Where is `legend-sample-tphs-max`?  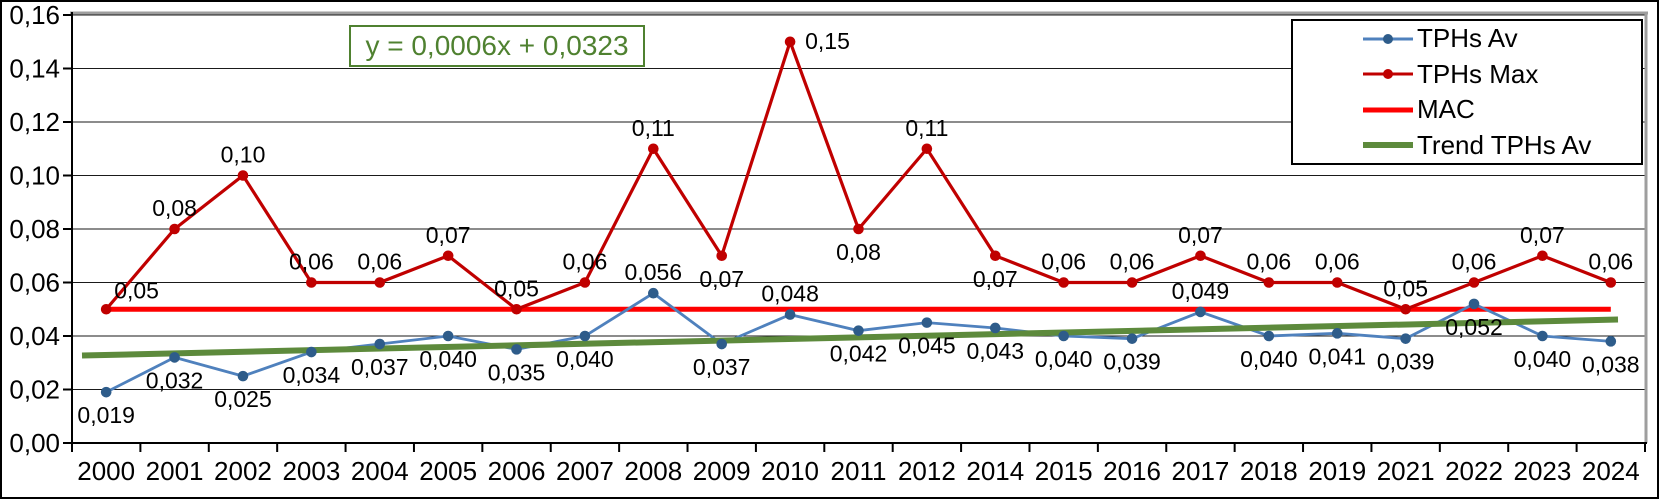
legend-sample-tphs-max is located at coordinates (1388, 74).